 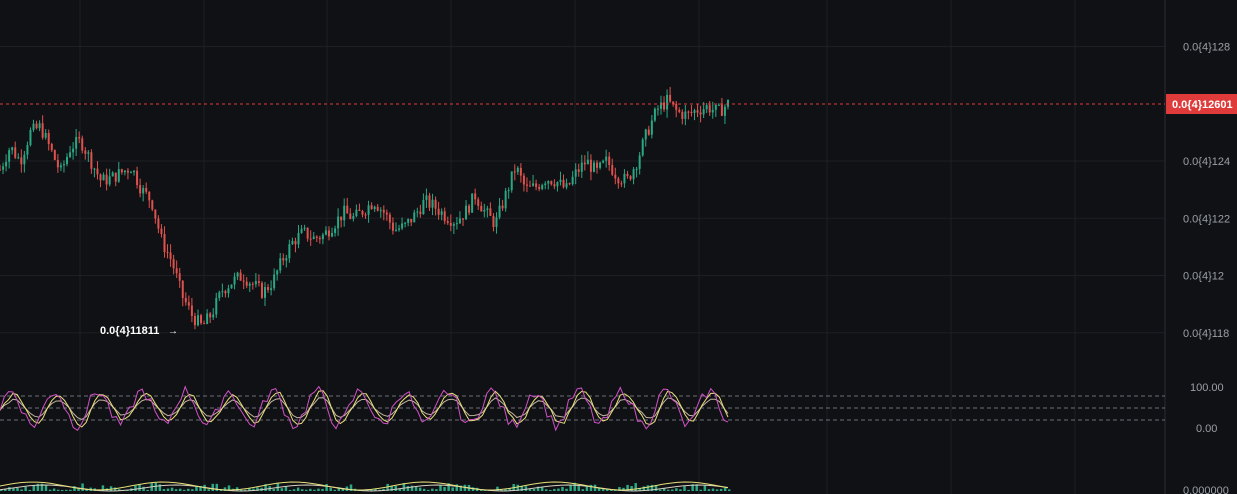 What do you see at coordinates (1202, 105) in the screenshot?
I see `current-price-label: 0.0{4}12601` at bounding box center [1202, 105].